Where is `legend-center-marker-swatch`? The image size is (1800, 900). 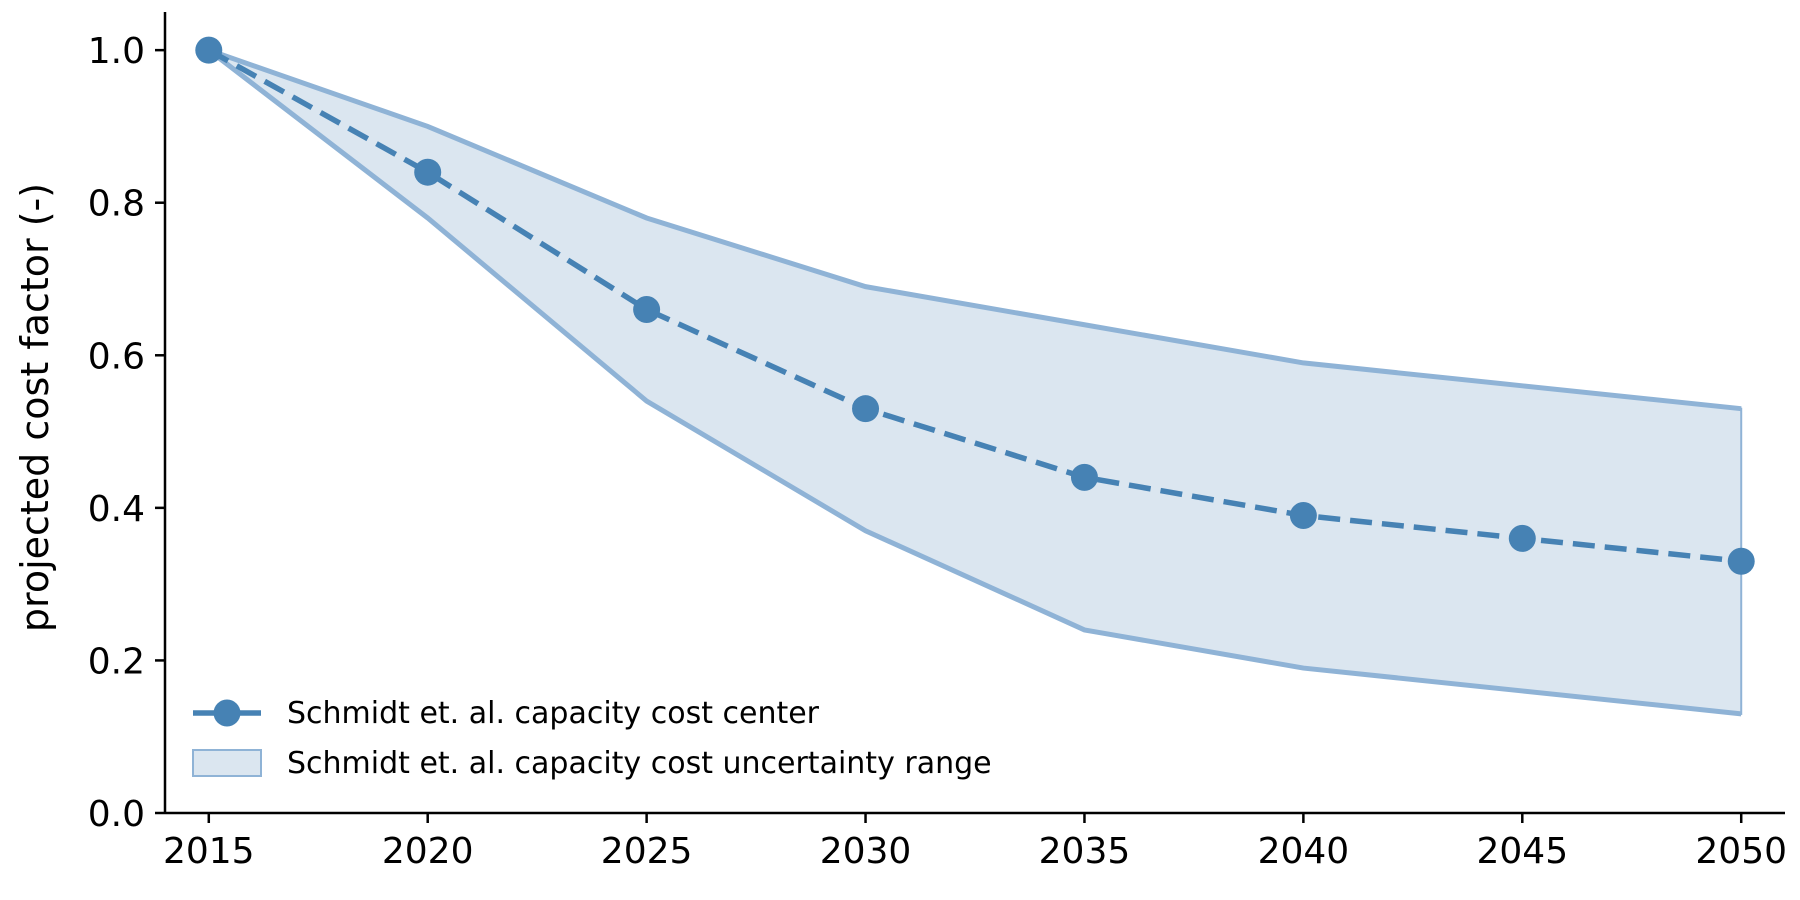
legend-center-marker-swatch is located at coordinates (227, 713).